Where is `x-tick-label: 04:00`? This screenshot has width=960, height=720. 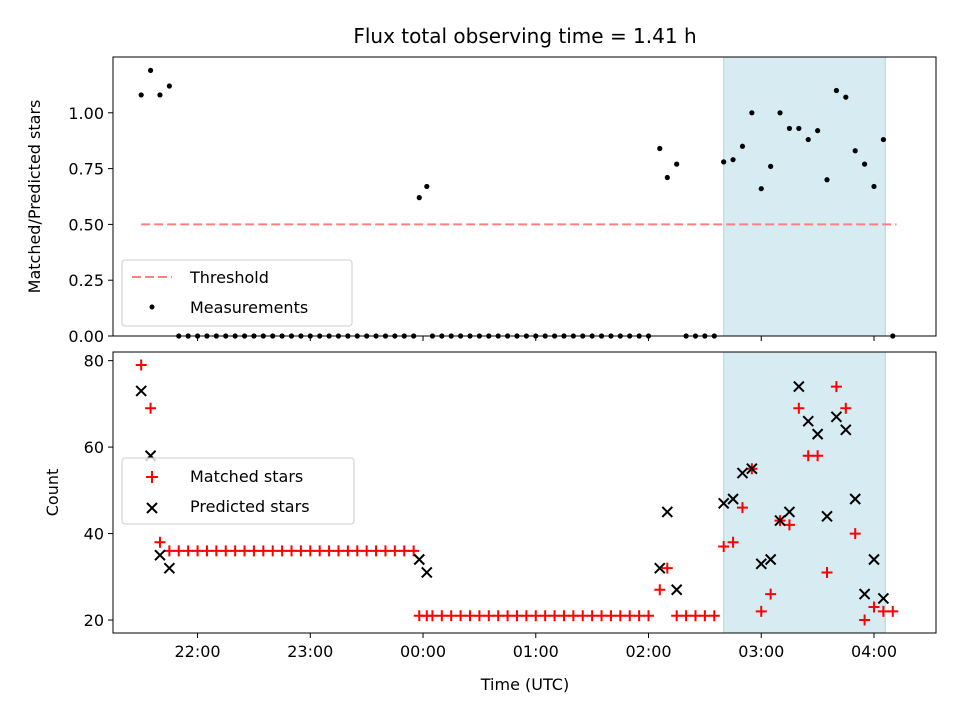 x-tick-label: 04:00 is located at coordinates (874, 651).